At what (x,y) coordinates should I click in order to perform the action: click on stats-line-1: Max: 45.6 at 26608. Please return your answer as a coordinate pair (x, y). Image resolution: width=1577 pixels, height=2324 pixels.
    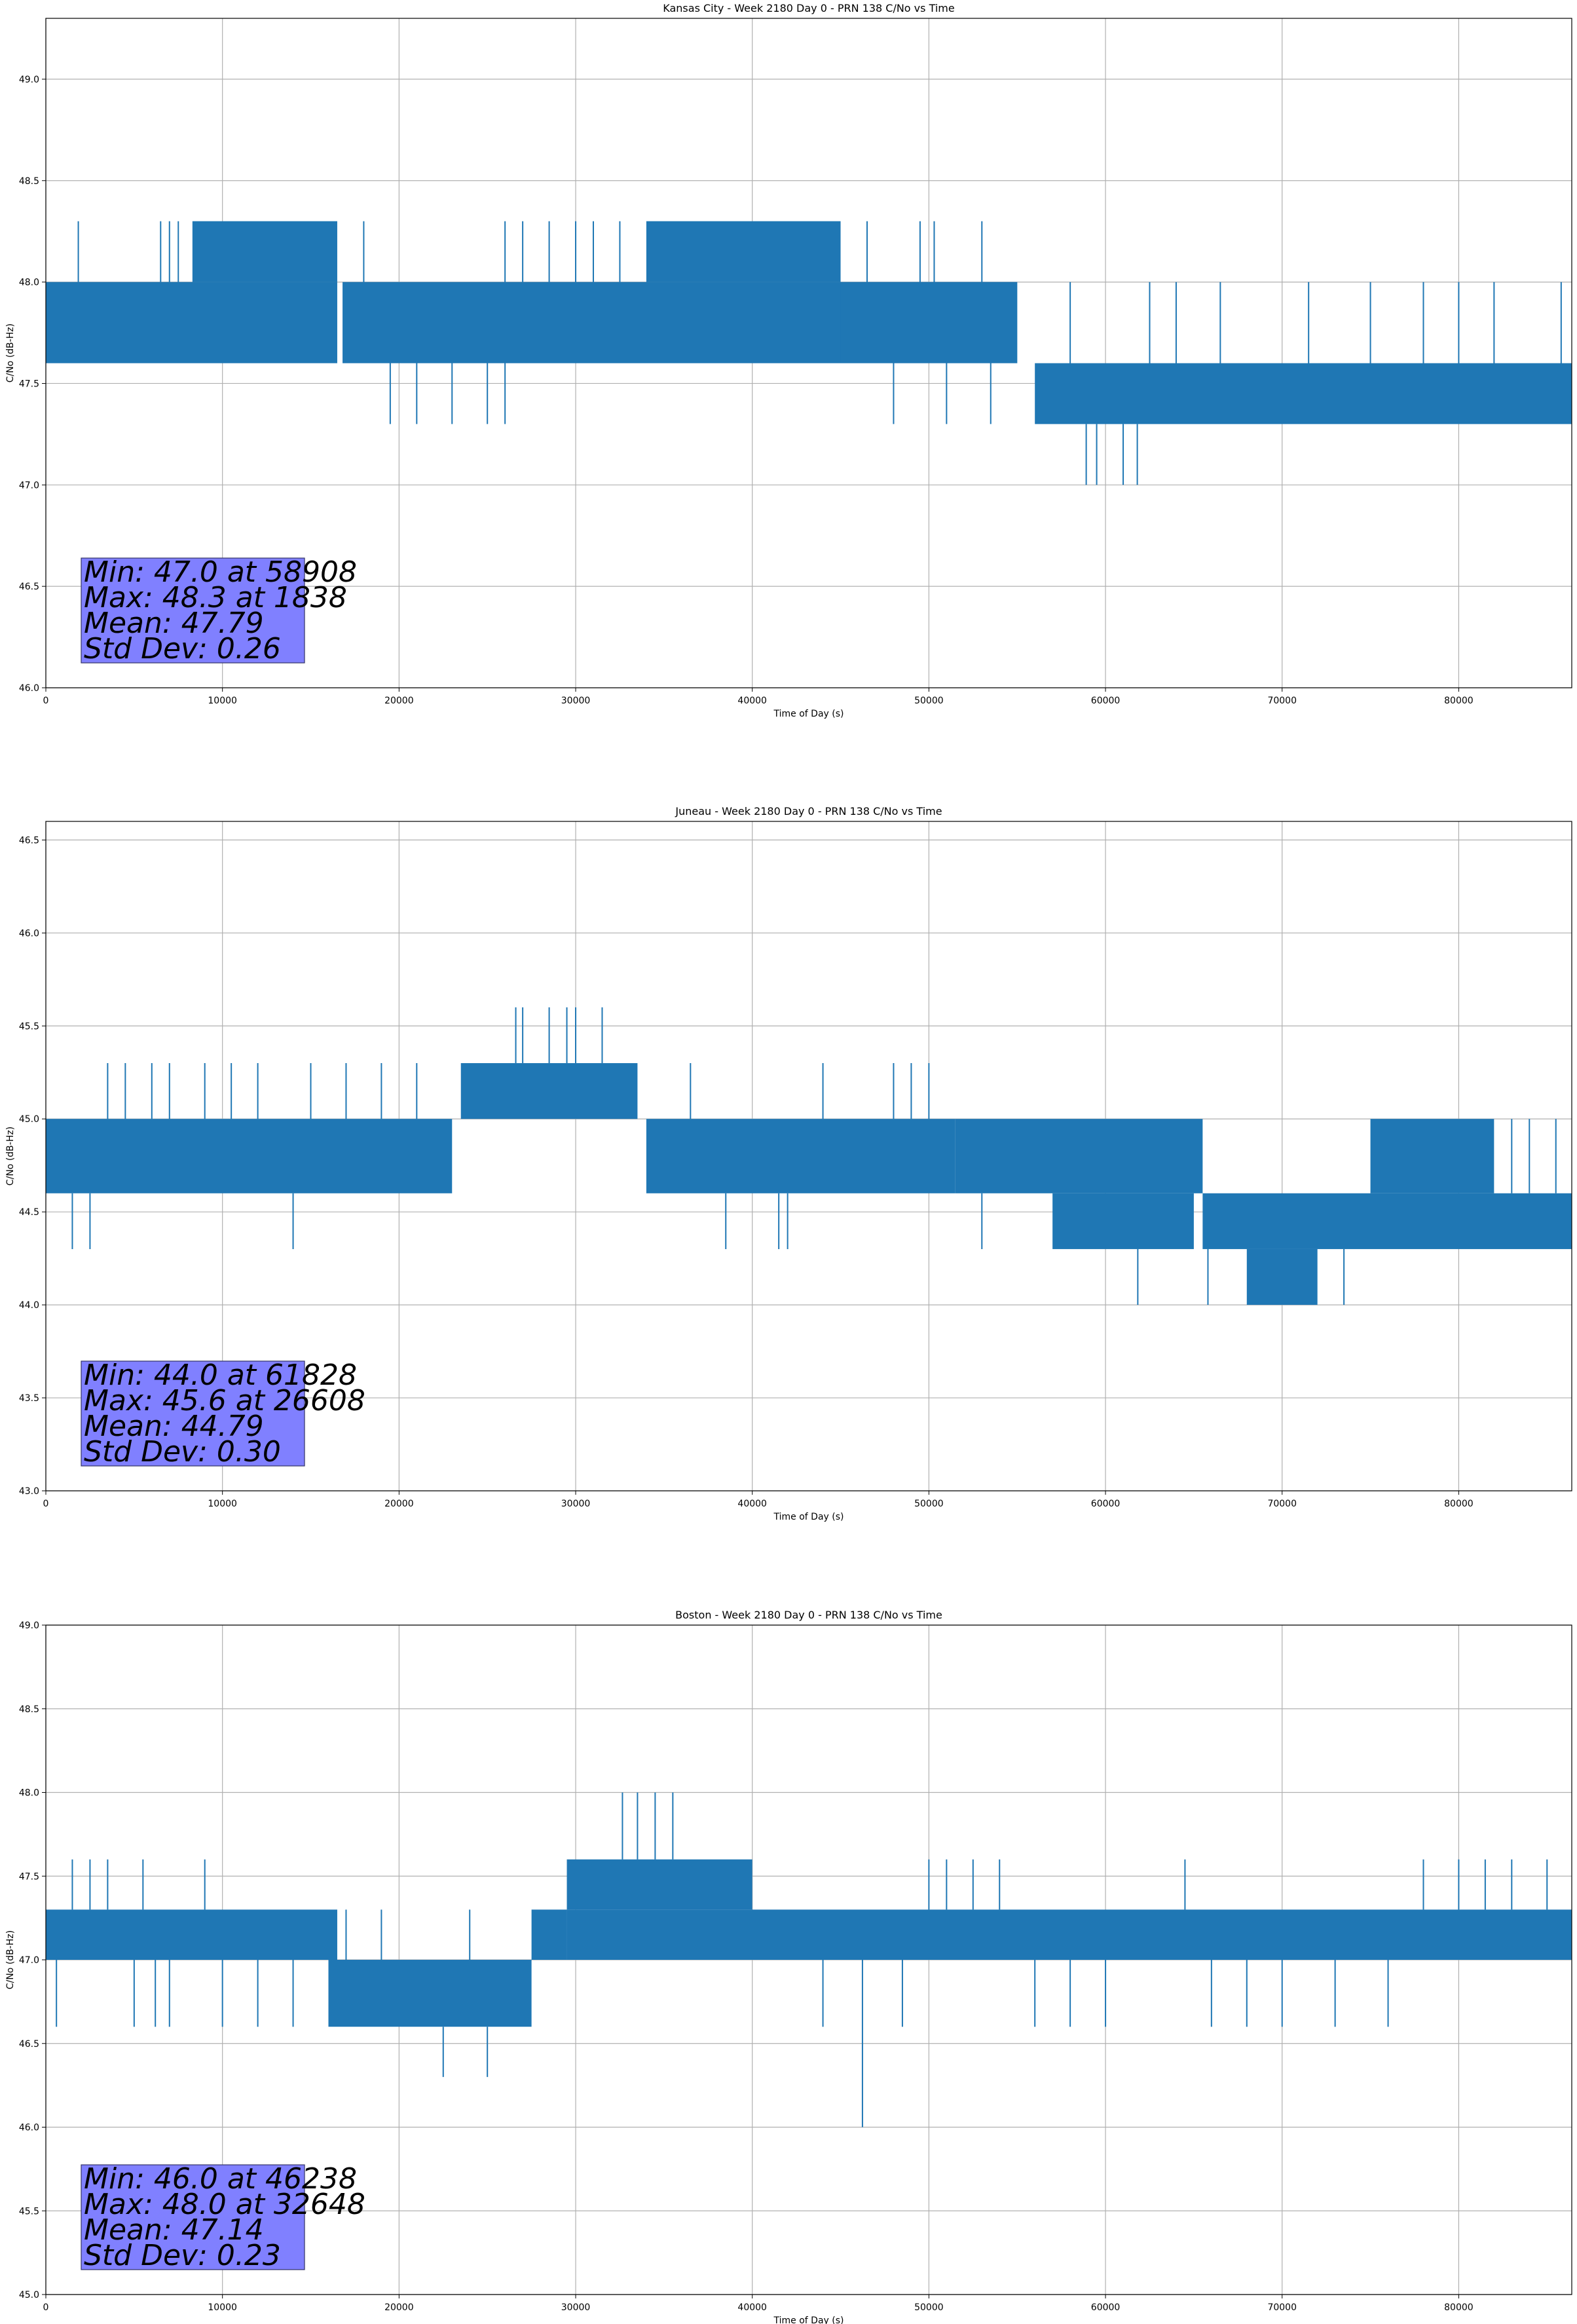
    Looking at the image, I should click on (224, 1400).